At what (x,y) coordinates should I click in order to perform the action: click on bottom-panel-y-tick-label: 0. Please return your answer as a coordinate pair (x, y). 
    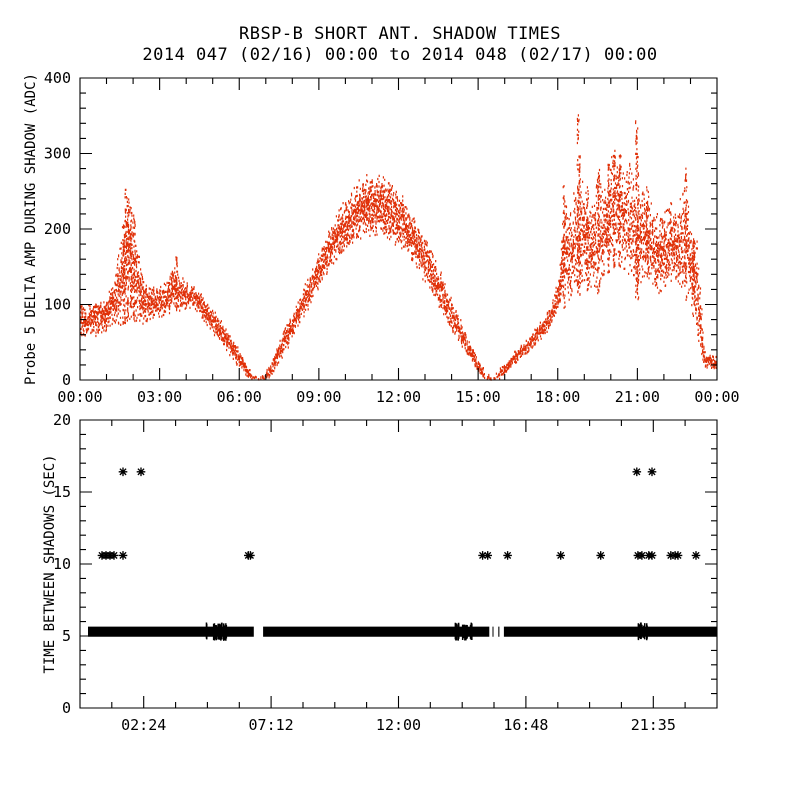
    Looking at the image, I should click on (66, 708).